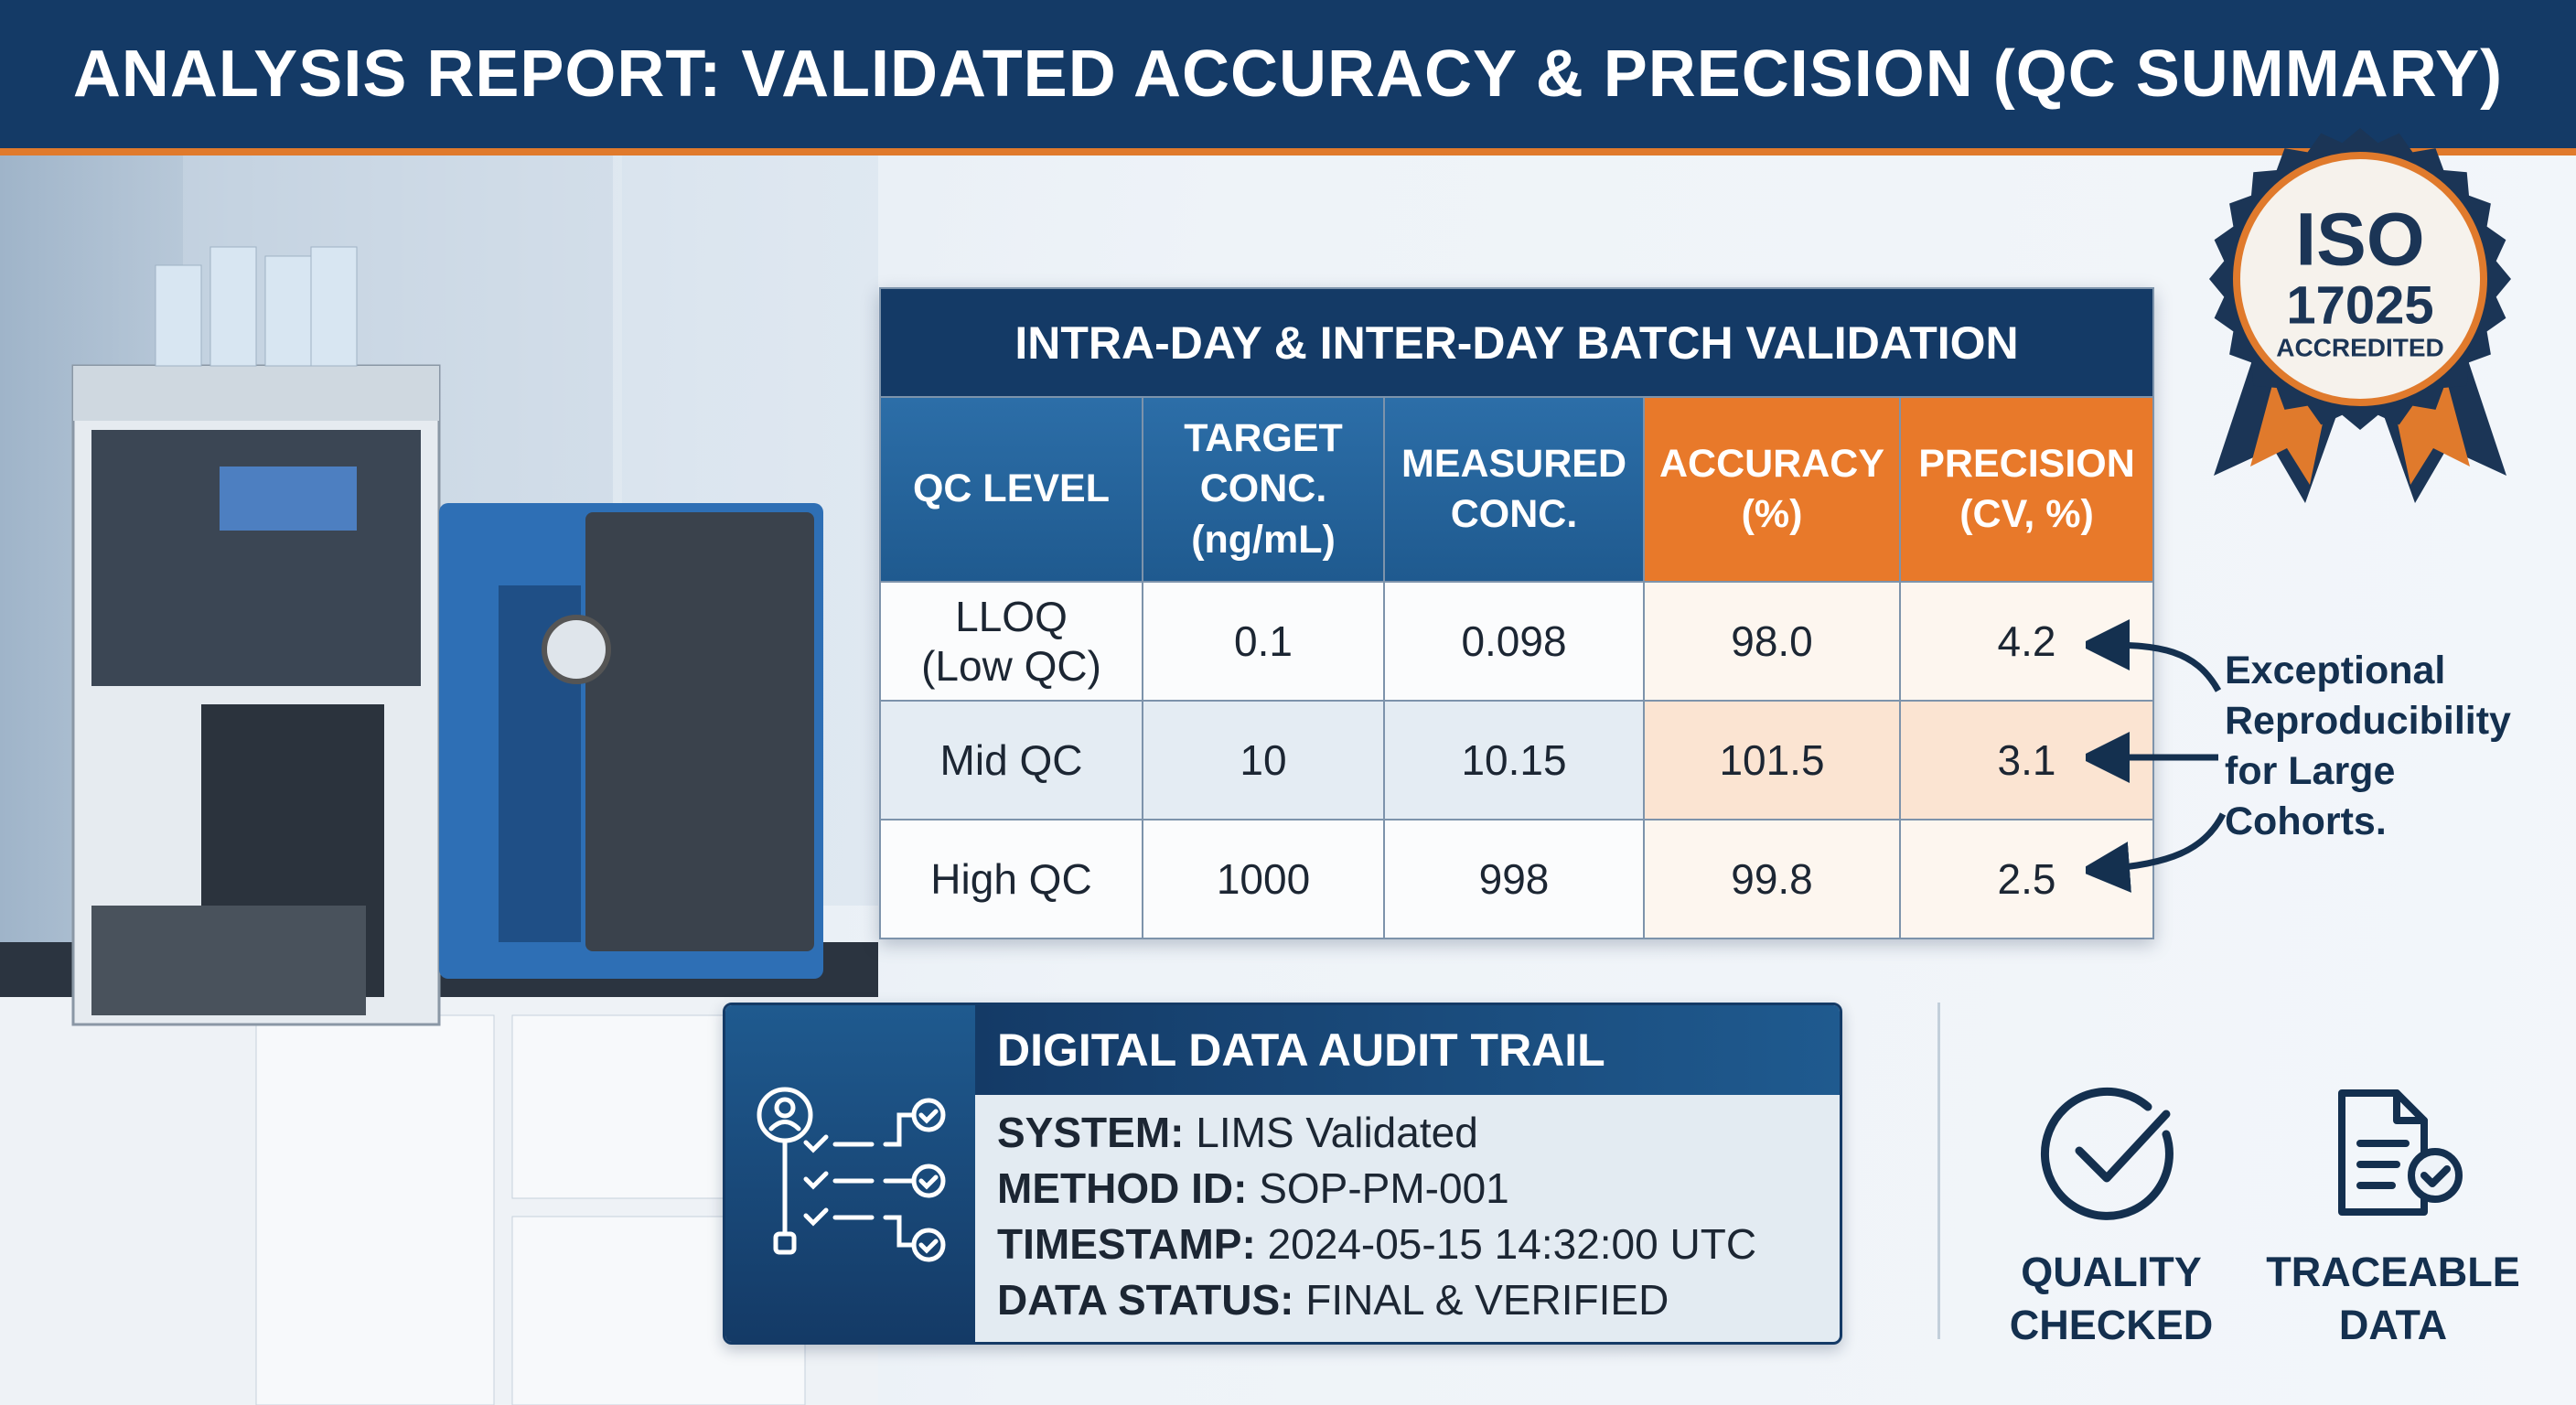 The width and height of the screenshot is (2576, 1405). I want to click on audit-value: SOP-PM-001, so click(1384, 1188).